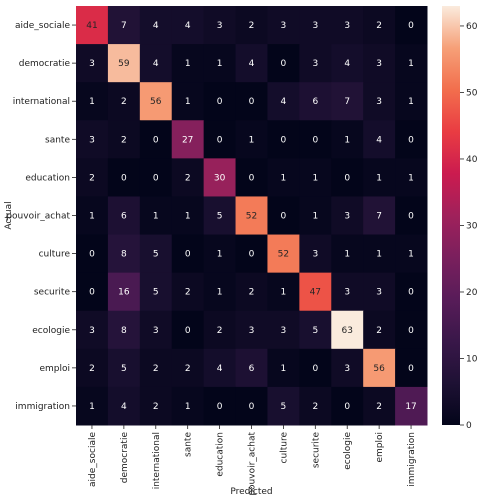  What do you see at coordinates (55, 255) in the screenshot?
I see `y-tick-label: culture` at bounding box center [55, 255].